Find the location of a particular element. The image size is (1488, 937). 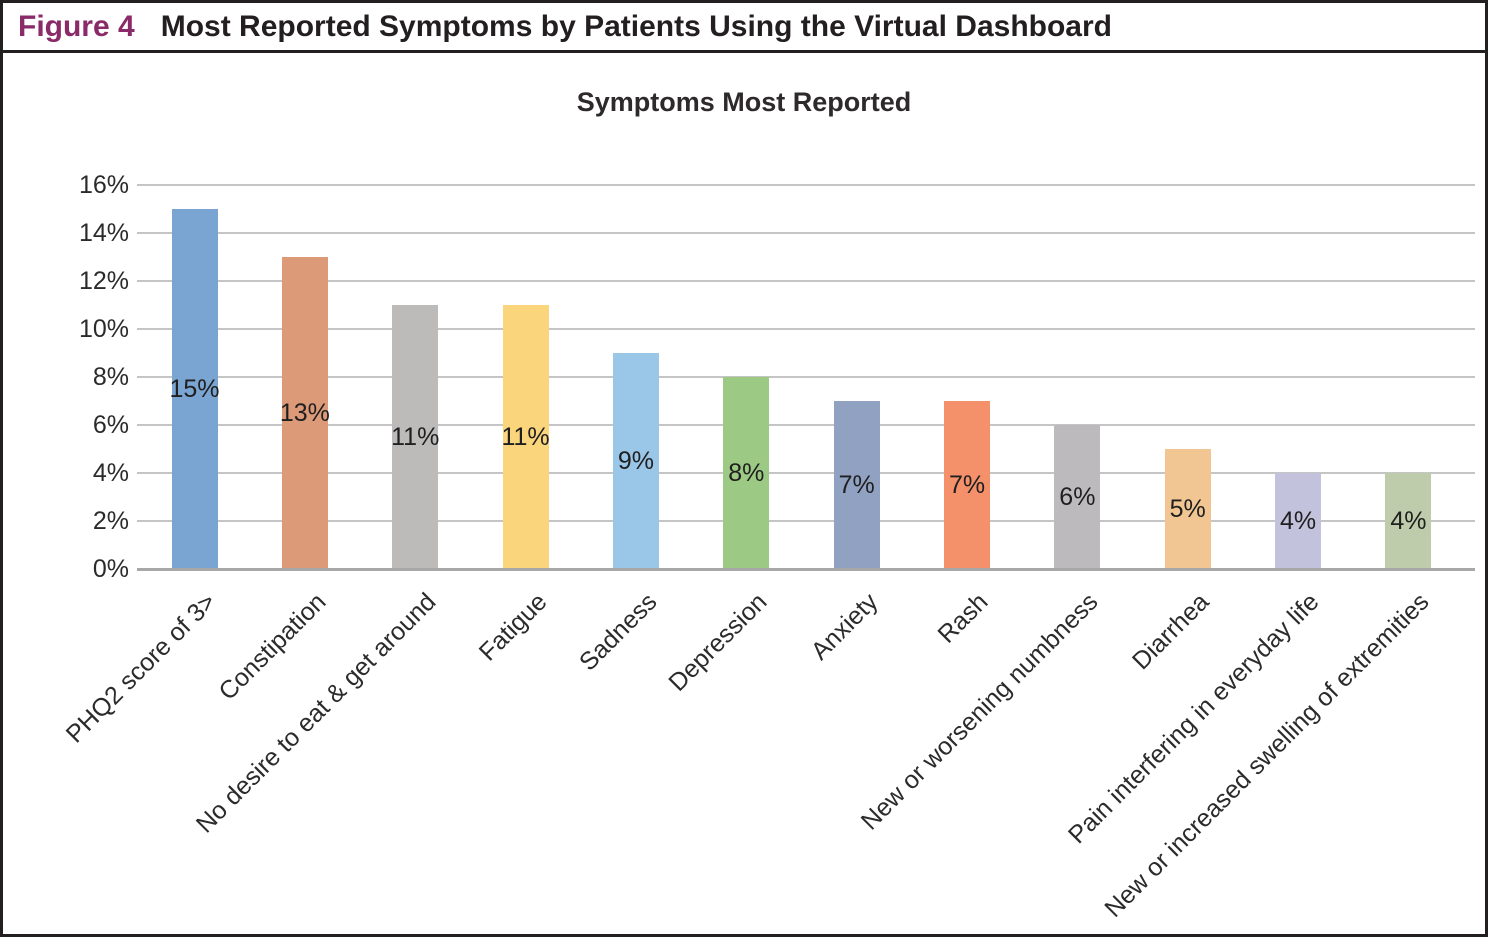

chart-title: Symptoms Most Reported is located at coordinates (744, 102).